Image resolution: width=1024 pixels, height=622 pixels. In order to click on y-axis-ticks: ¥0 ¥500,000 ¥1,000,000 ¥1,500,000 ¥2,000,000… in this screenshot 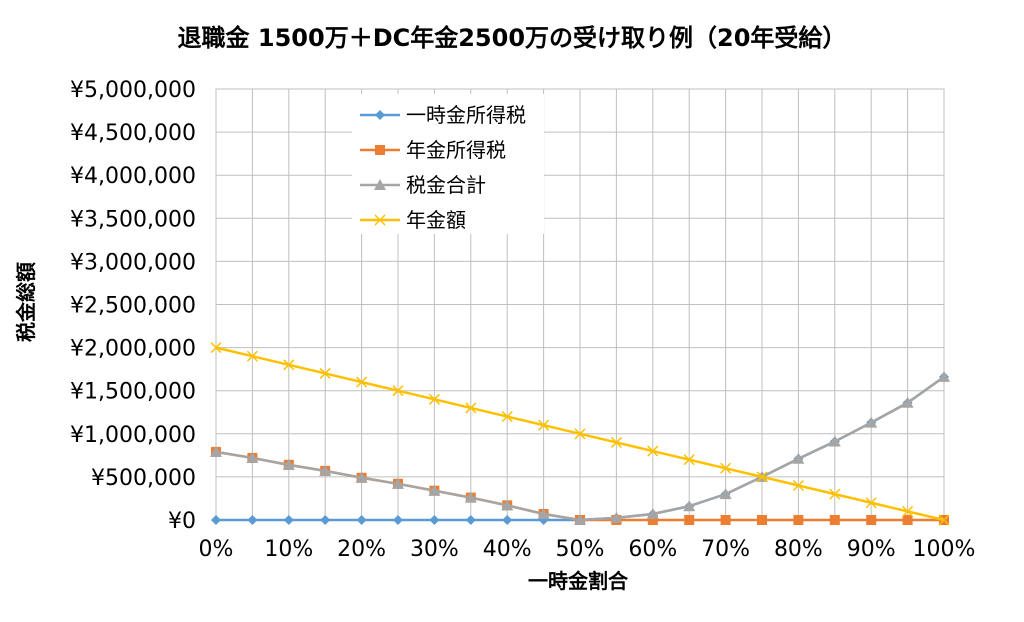, I will do `click(133, 306)`.